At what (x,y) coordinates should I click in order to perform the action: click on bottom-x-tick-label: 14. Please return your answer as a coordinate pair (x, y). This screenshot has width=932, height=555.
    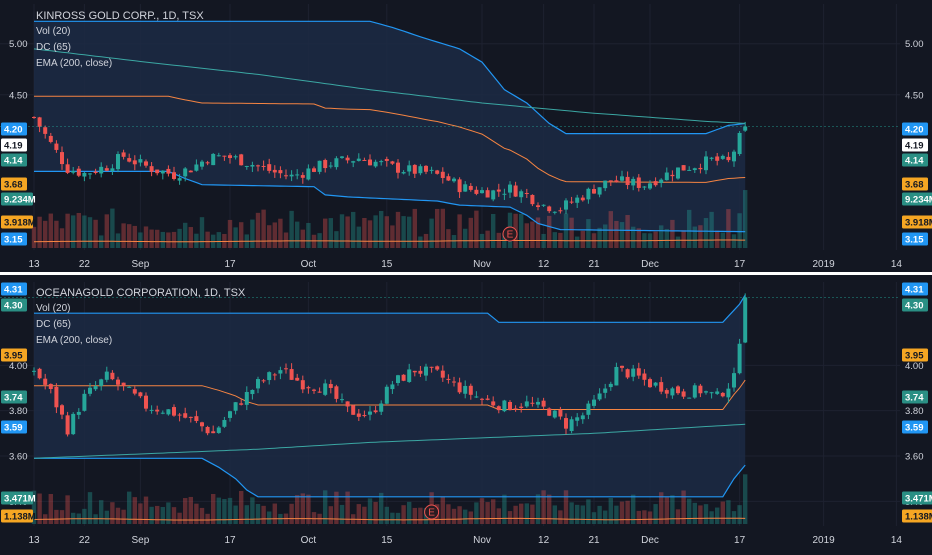
    Looking at the image, I should click on (897, 540).